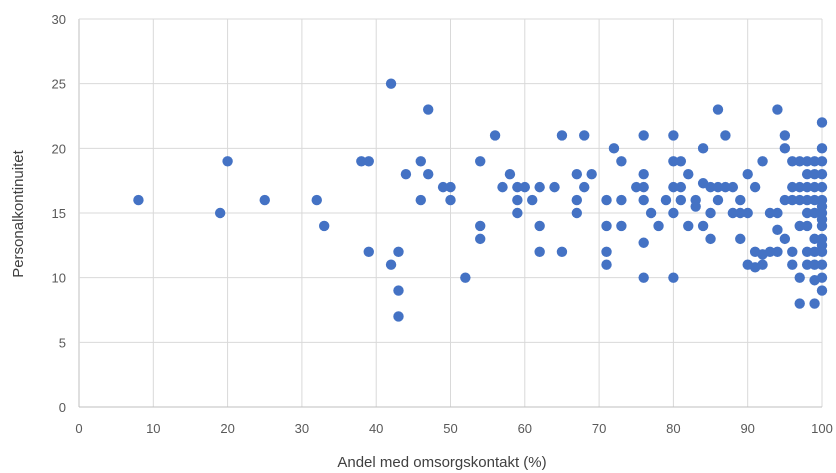 This screenshot has height=473, width=836. Describe the element at coordinates (59, 213) in the screenshot. I see `y-tick-label: 15` at that location.